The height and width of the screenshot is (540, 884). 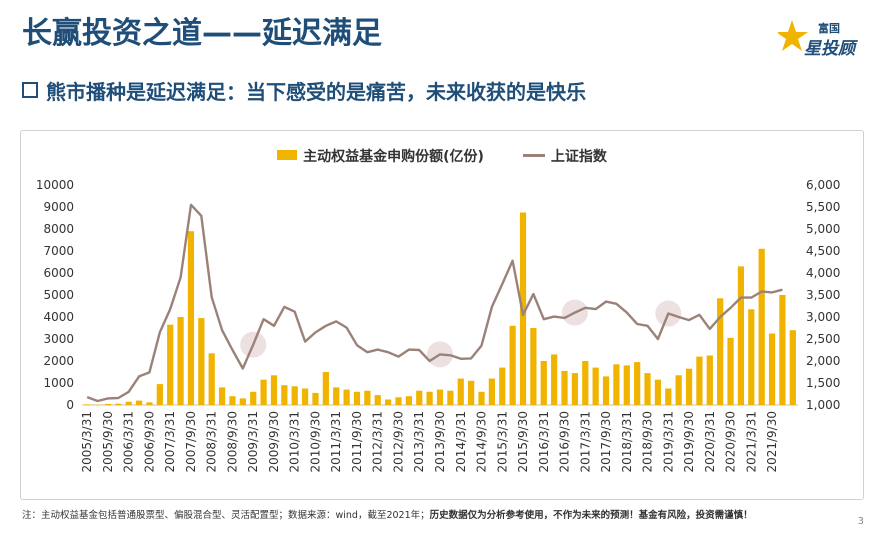 What do you see at coordinates (58, 207) in the screenshot?
I see `y-left-tick-label: 9000` at bounding box center [58, 207].